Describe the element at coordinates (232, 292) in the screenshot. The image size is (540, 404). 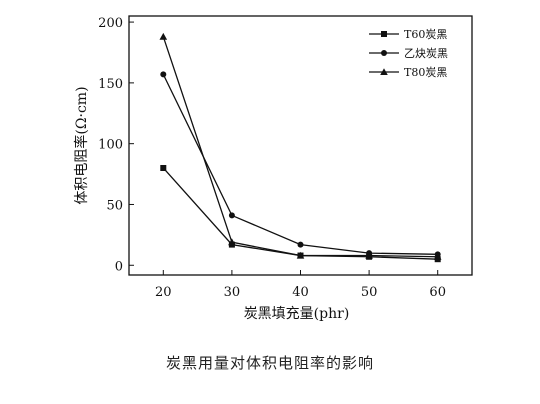
I see `x-tick-label: 30` at that location.